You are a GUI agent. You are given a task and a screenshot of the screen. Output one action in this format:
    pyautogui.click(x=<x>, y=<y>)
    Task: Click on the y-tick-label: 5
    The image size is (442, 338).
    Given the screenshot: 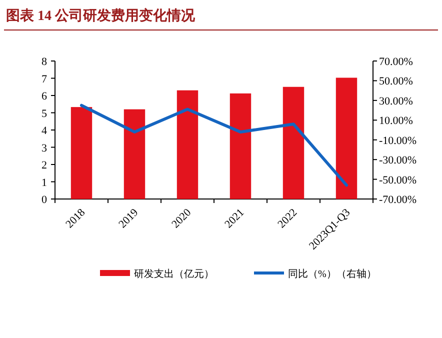 What is the action you would take?
    pyautogui.click(x=45, y=114)
    